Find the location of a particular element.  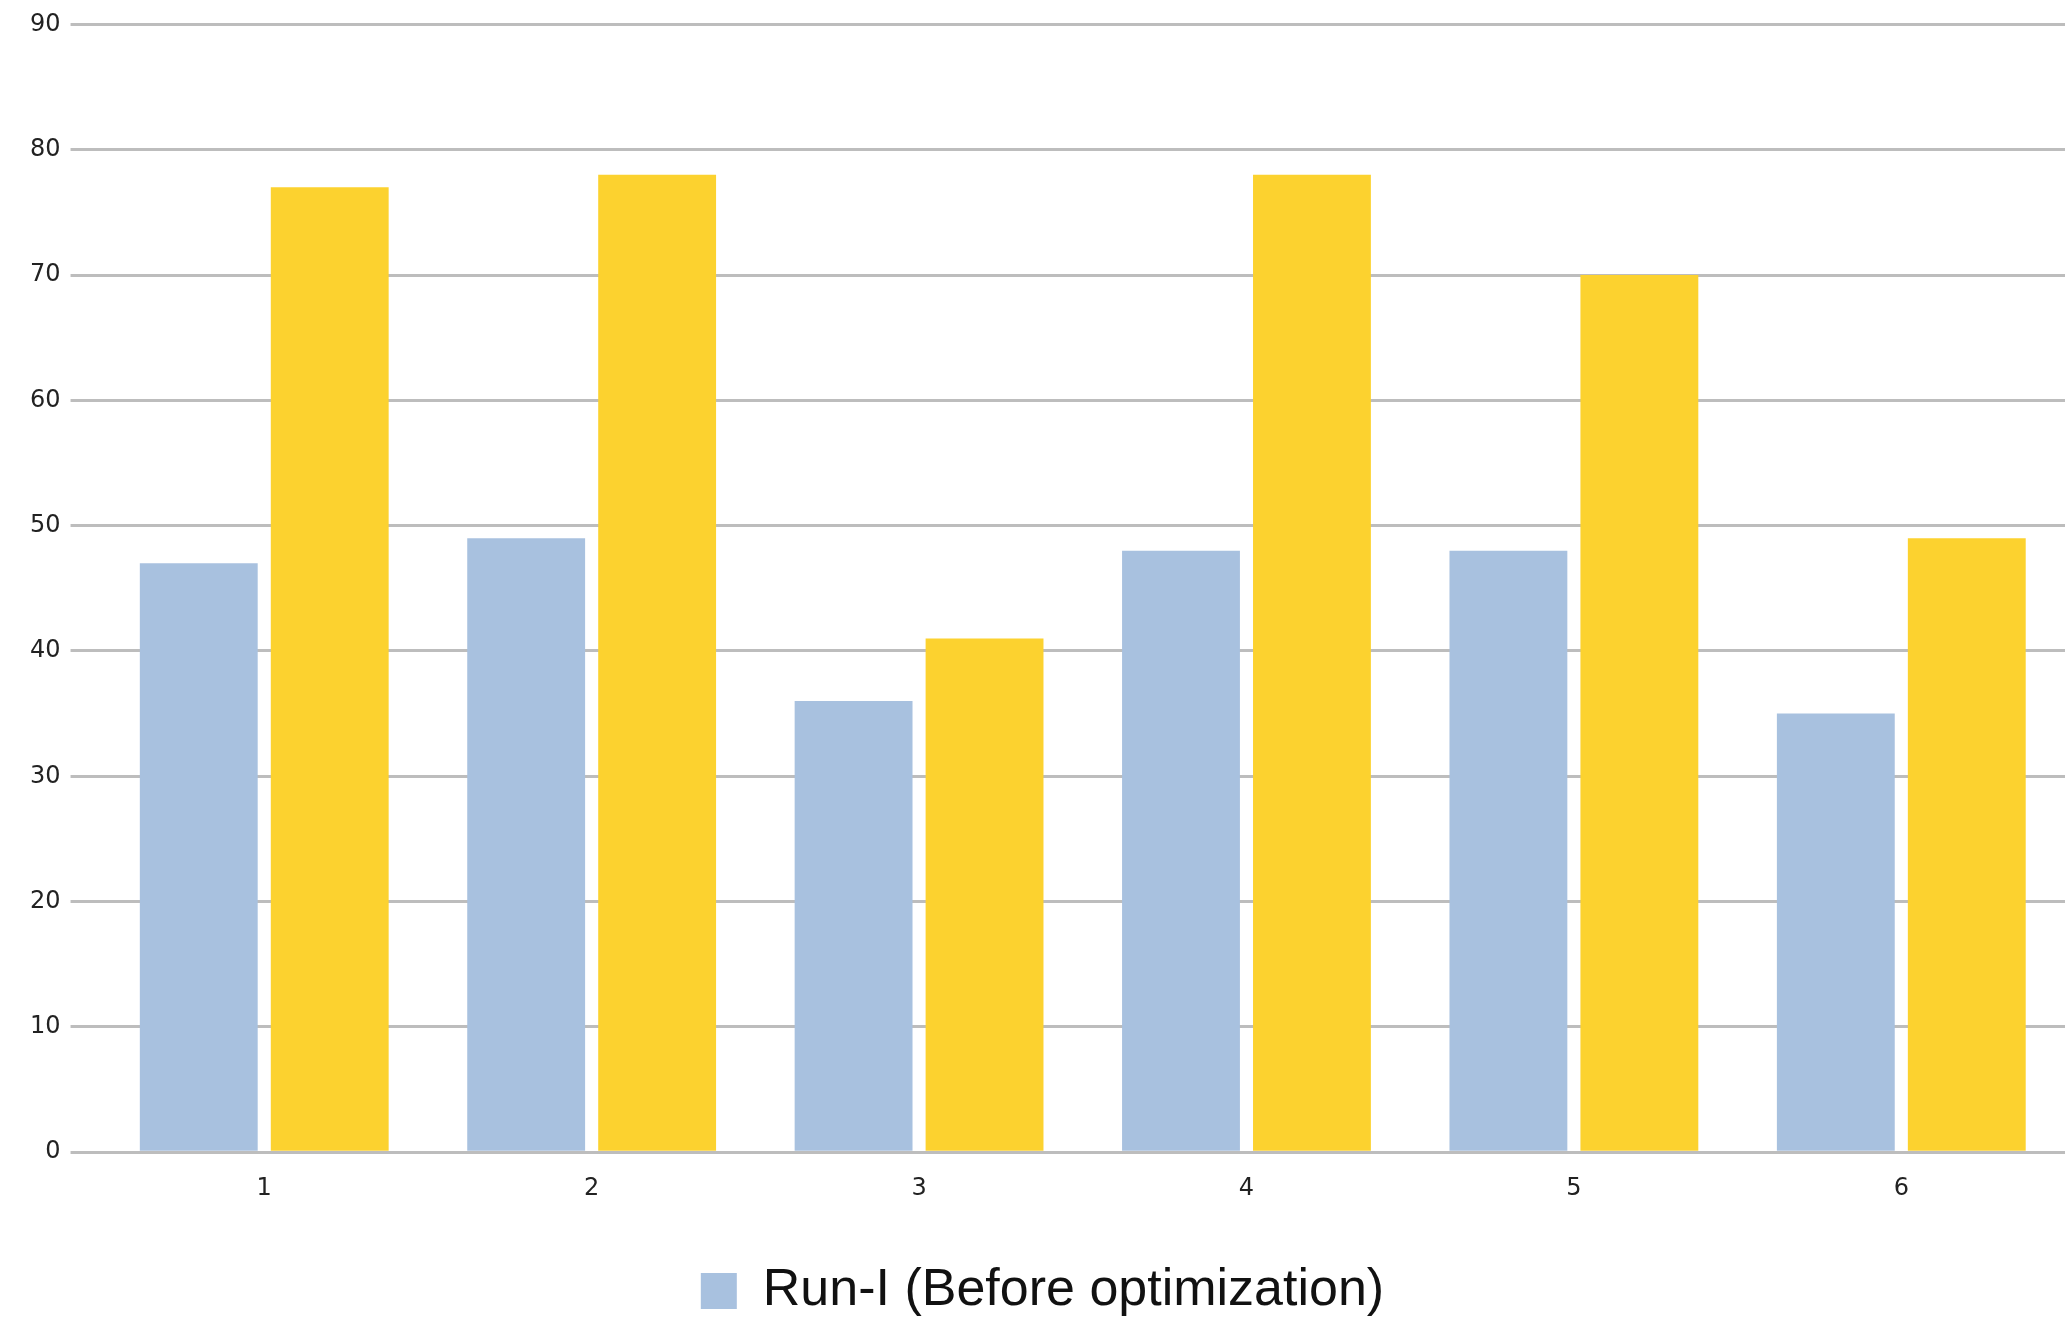

x-tick-label: 4 is located at coordinates (1246, 1186).